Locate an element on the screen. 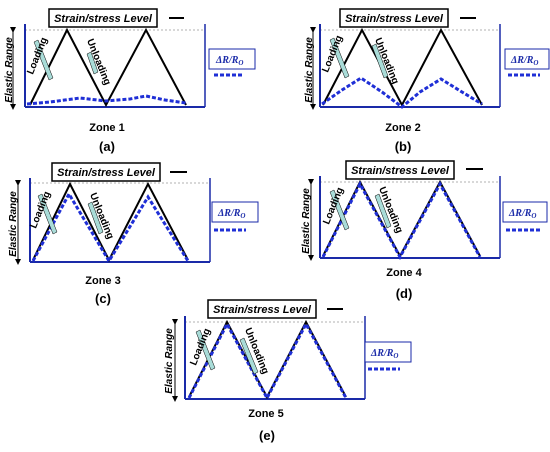  panel-caption: (d) is located at coordinates (404, 293).